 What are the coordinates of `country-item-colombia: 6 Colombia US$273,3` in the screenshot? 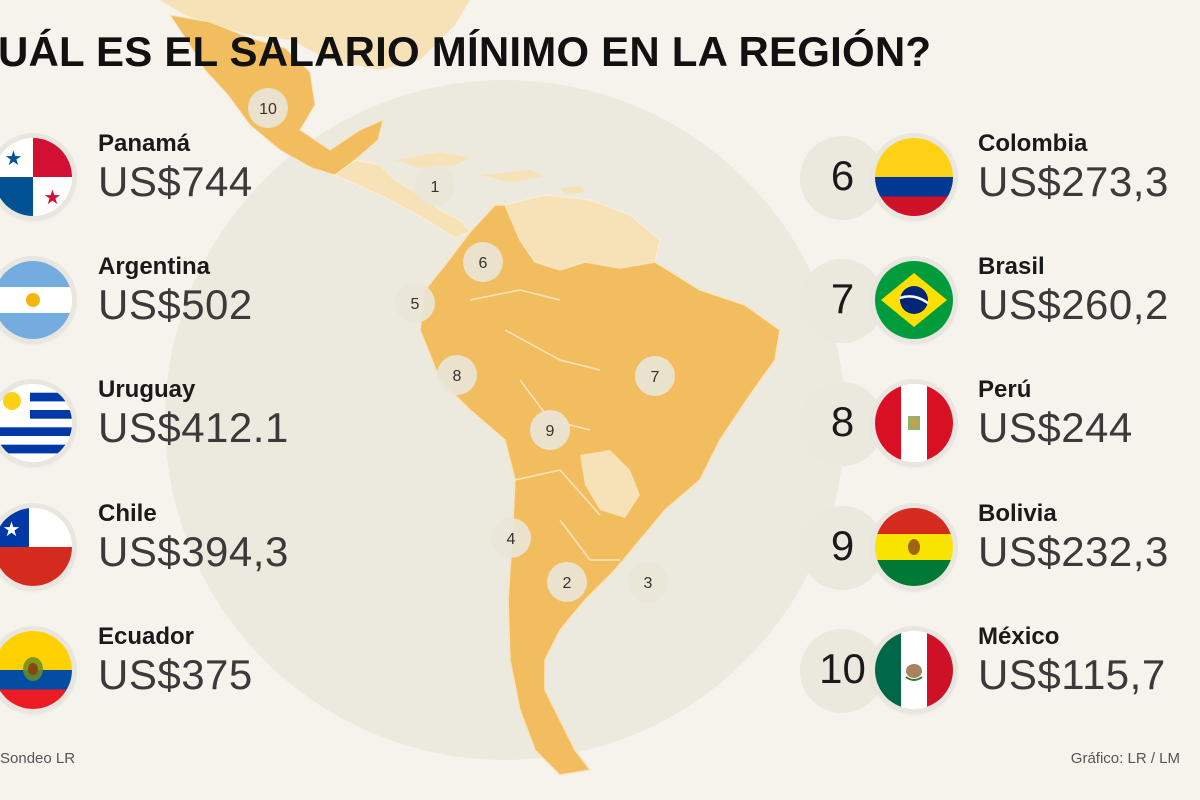 It's located at (997, 180).